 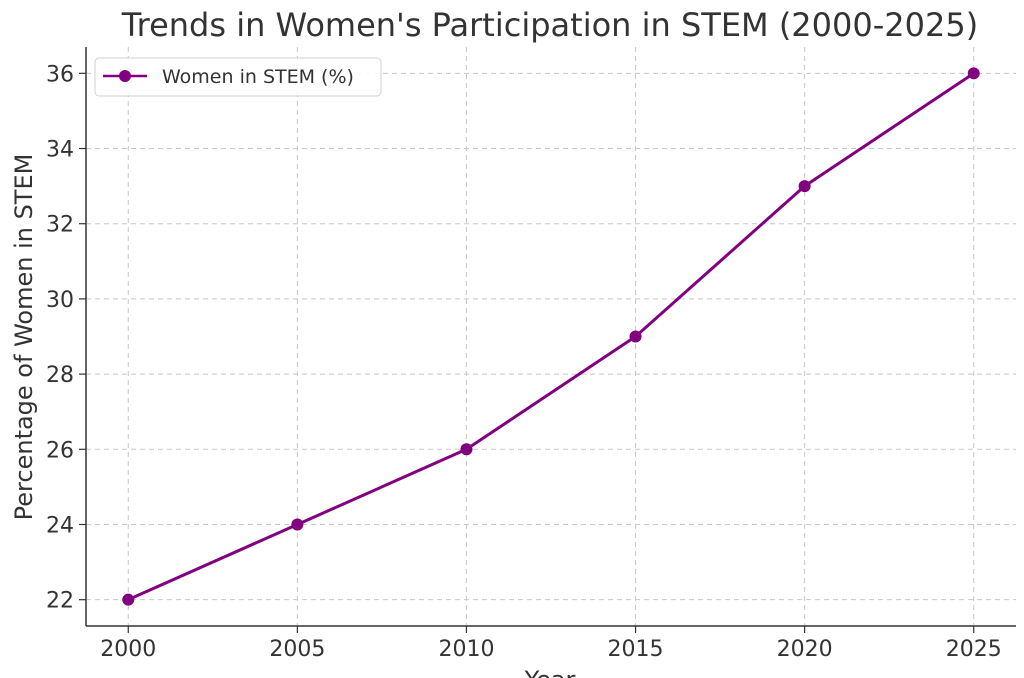 I want to click on x-tick-label: 2000, so click(x=128, y=649).